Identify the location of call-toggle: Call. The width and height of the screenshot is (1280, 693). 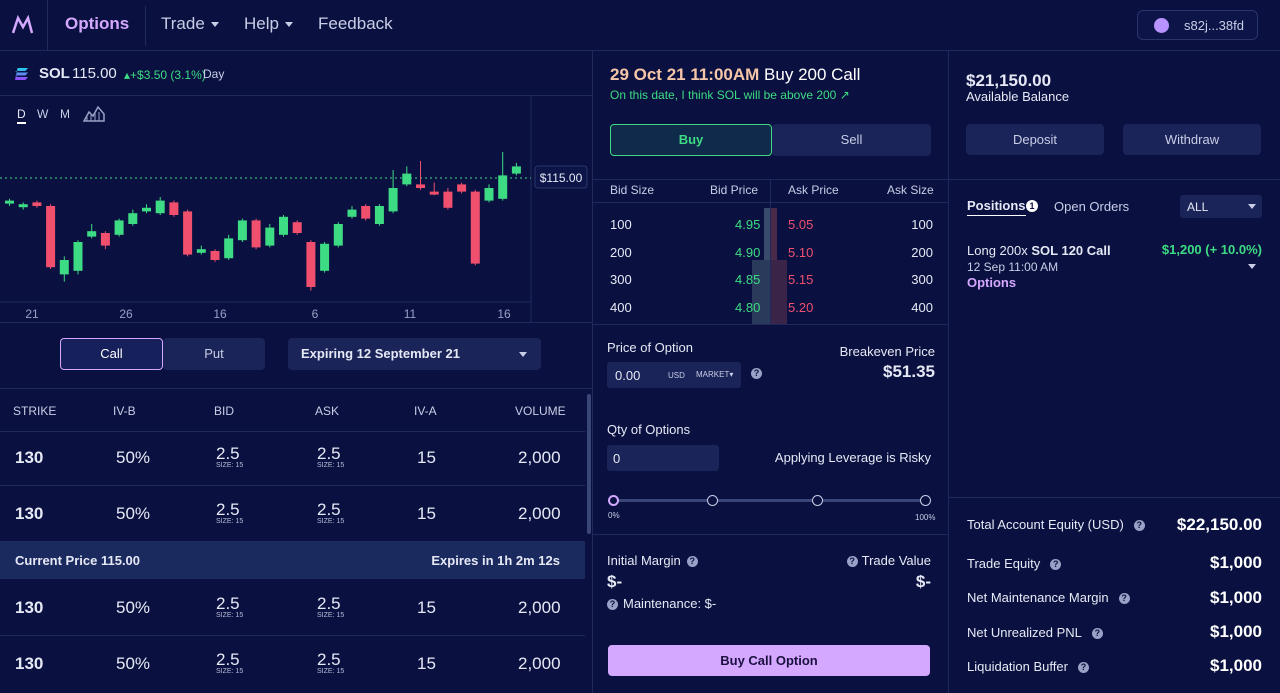
(111, 354).